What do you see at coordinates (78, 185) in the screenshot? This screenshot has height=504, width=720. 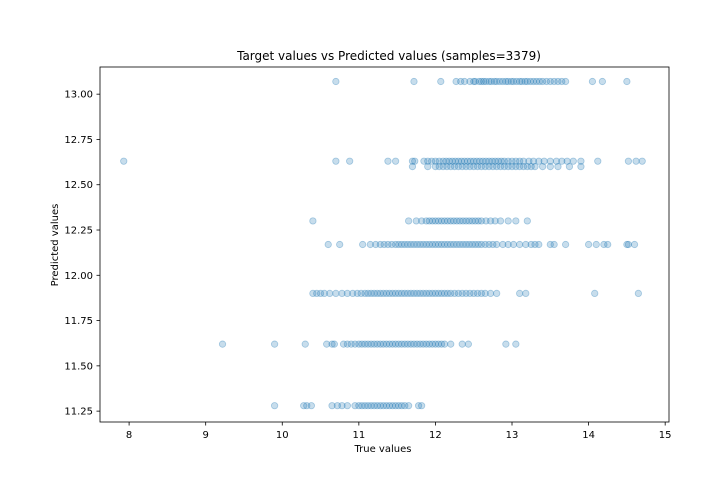 I see `y-tick-label: 12.50` at bounding box center [78, 185].